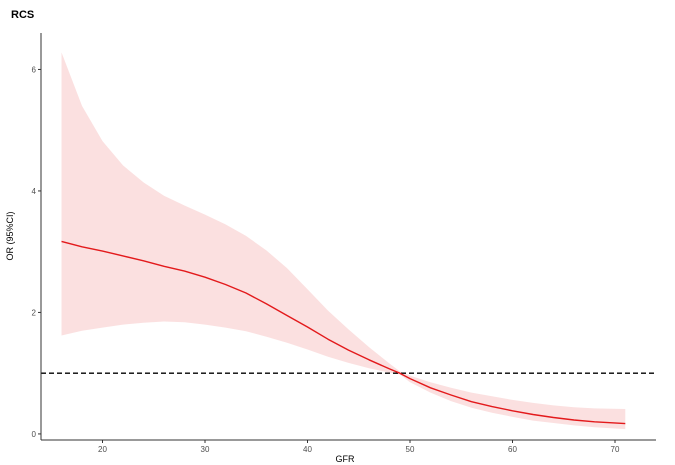 The image size is (675, 465). Describe the element at coordinates (10, 235) in the screenshot. I see `y-axis-title: OR (95%CI)` at that location.